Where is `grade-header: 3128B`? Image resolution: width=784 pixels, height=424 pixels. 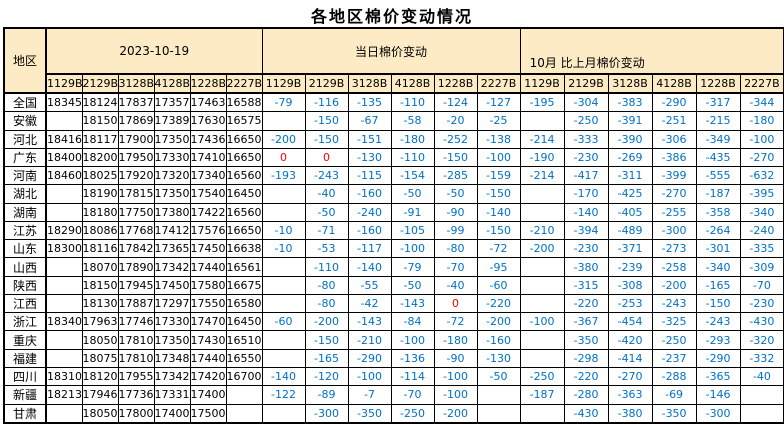
grade-header: 3128B is located at coordinates (630, 83).